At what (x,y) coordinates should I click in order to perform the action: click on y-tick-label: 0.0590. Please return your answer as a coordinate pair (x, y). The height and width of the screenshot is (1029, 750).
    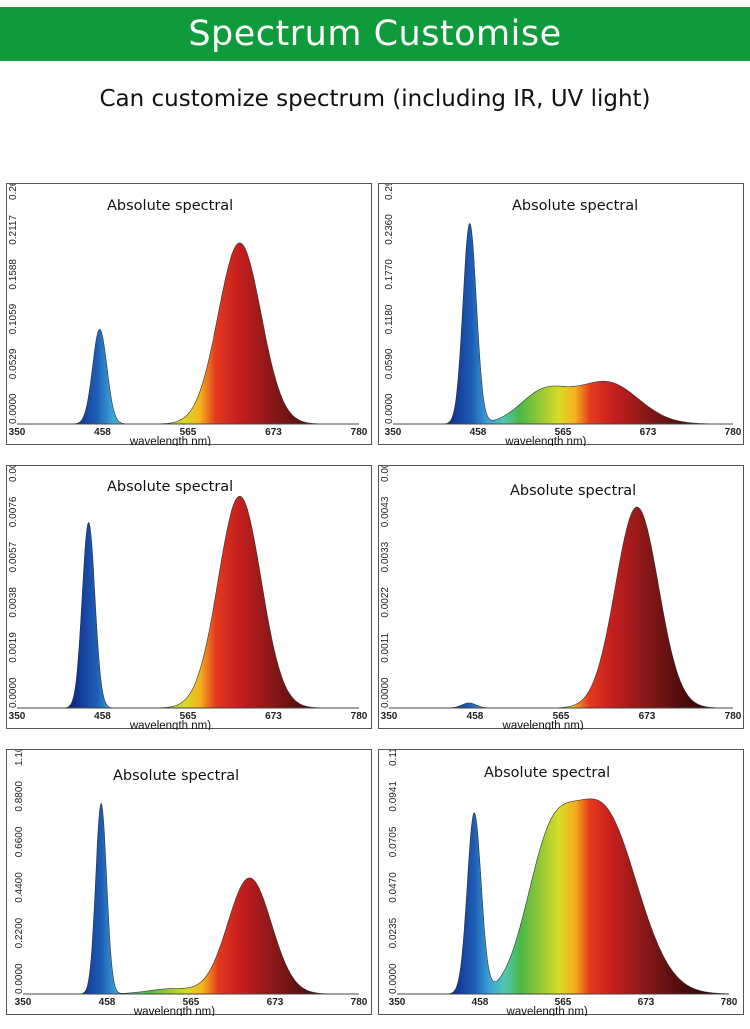
    Looking at the image, I should click on (389, 363).